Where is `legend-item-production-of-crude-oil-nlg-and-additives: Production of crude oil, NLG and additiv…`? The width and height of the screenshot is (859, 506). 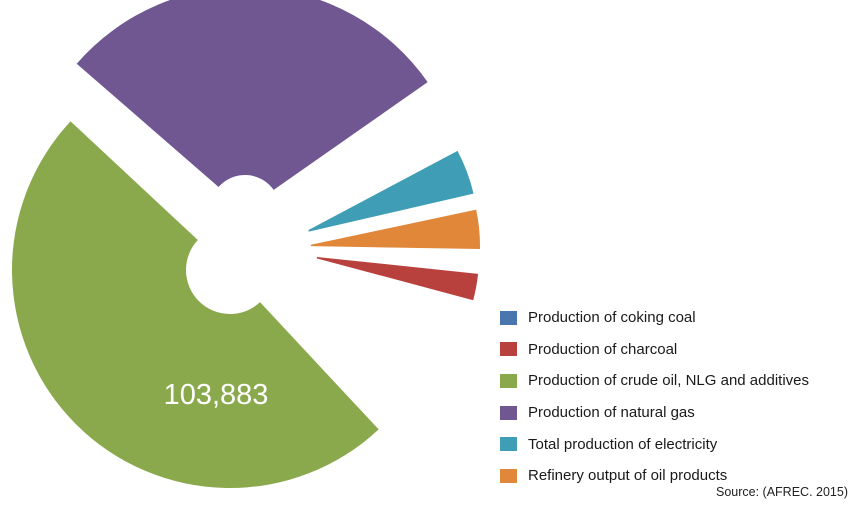
legend-item-production-of-crude-oil-nlg-and-additives: Production of crude oil, NLG and additiv… is located at coordinates (654, 381).